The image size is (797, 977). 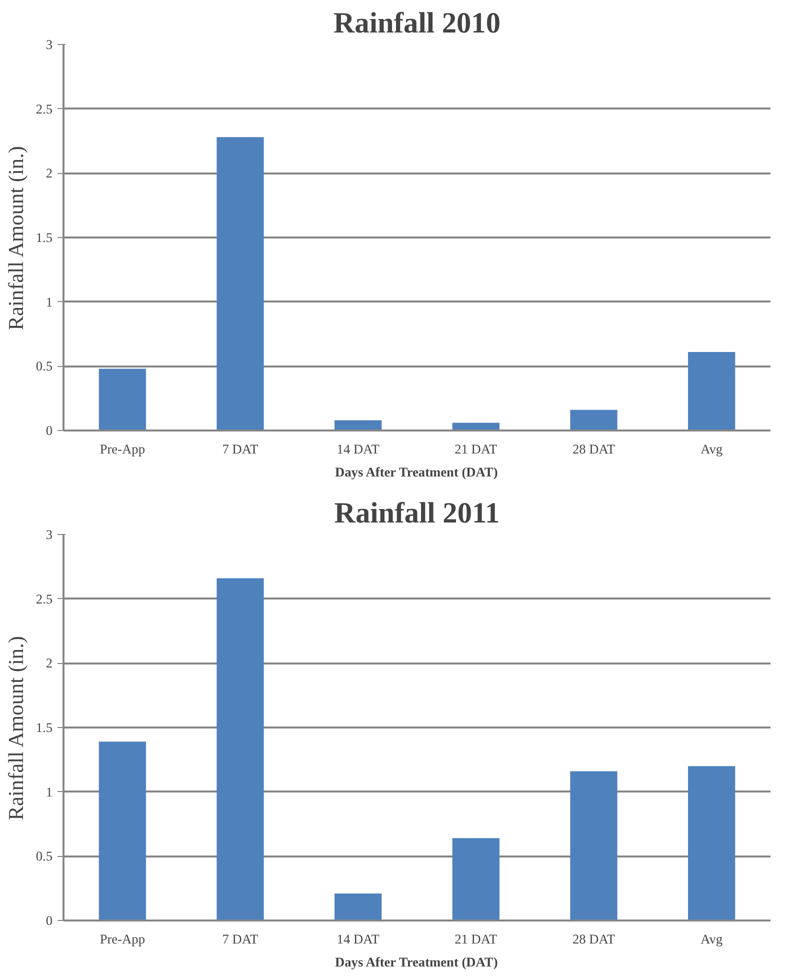 What do you see at coordinates (417, 514) in the screenshot?
I see `chart-title: Rainfall 2011` at bounding box center [417, 514].